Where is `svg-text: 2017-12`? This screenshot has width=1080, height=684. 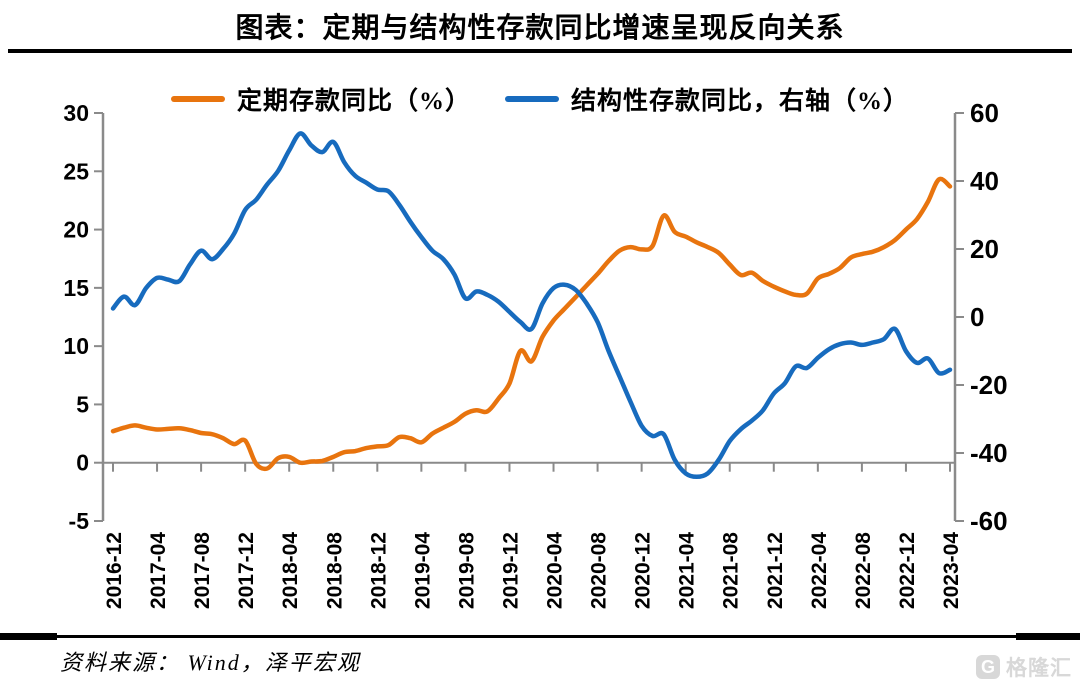 svg-text: 2017-12 is located at coordinates (246, 570).